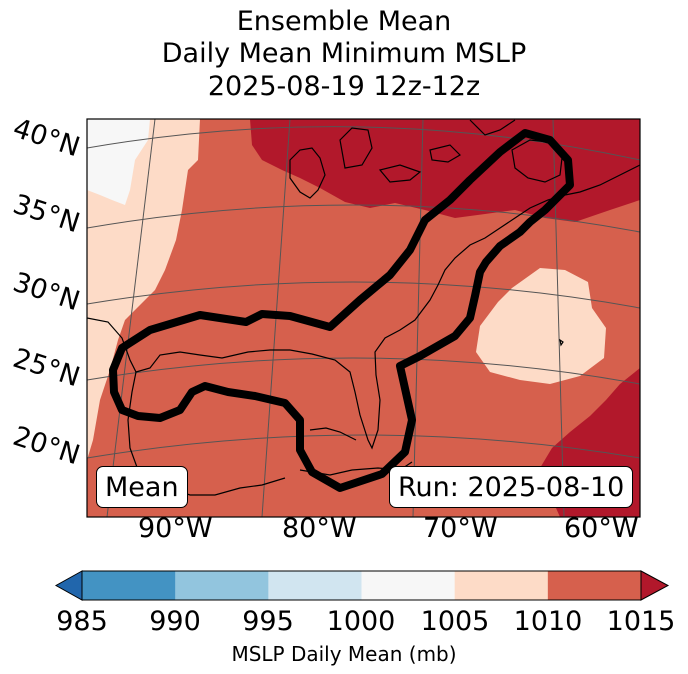 The image size is (688, 674). I want to click on cbar-extend-low, so click(68, 585).